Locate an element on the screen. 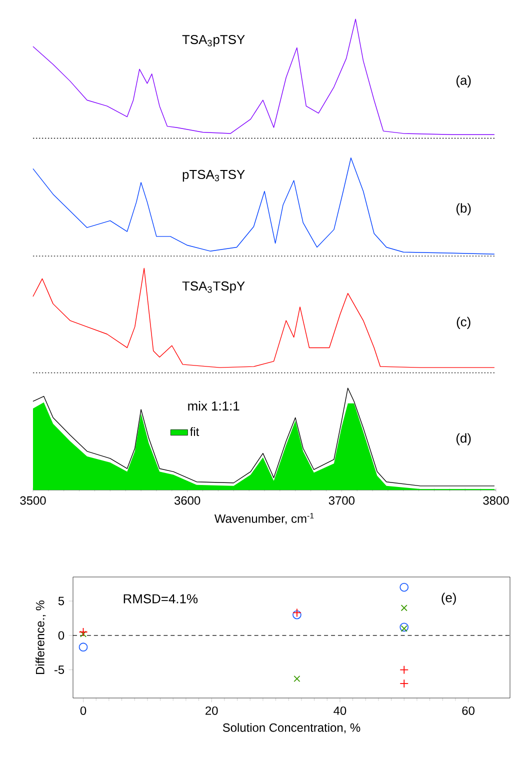 Image resolution: width=521 pixels, height=758 pixels. x-tick-label: 60 is located at coordinates (468, 710).